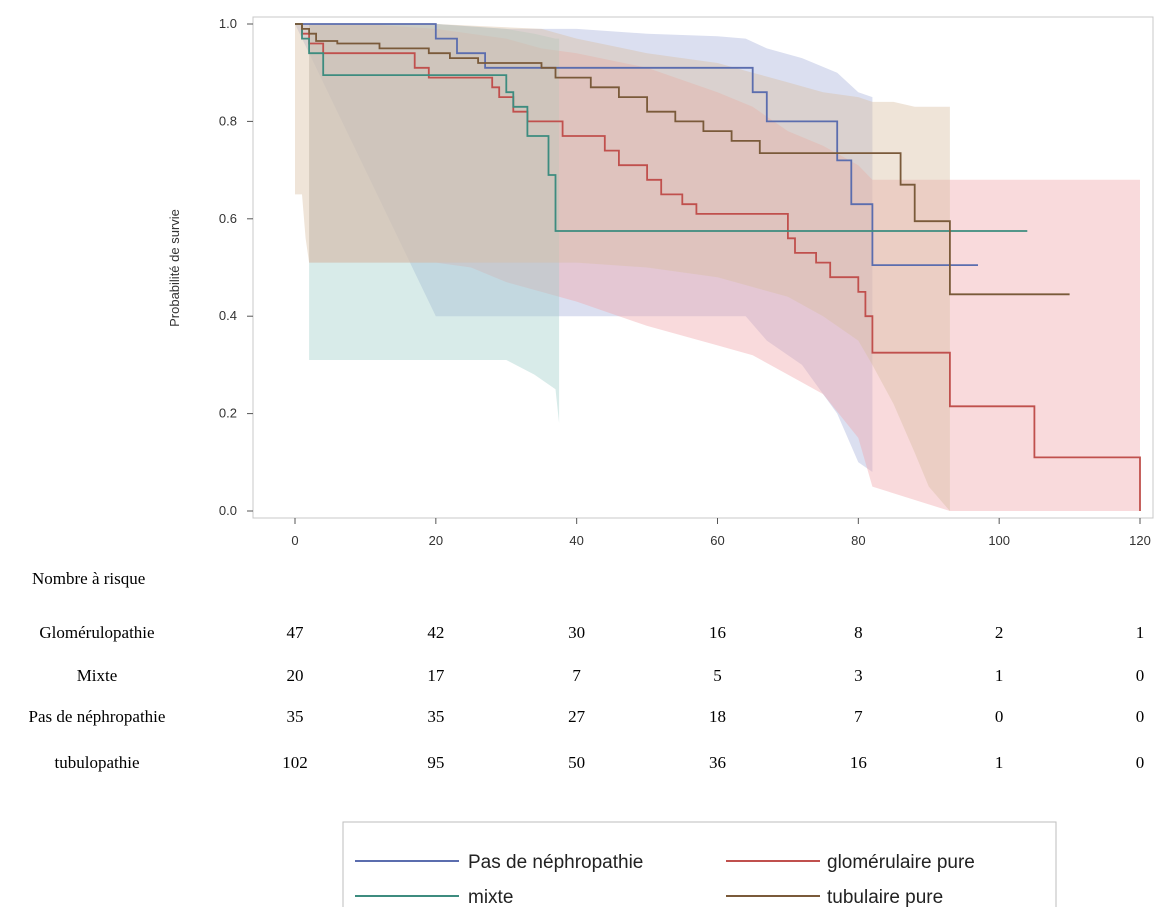  What do you see at coordinates (858, 632) in the screenshot?
I see `risk-value: 8` at bounding box center [858, 632].